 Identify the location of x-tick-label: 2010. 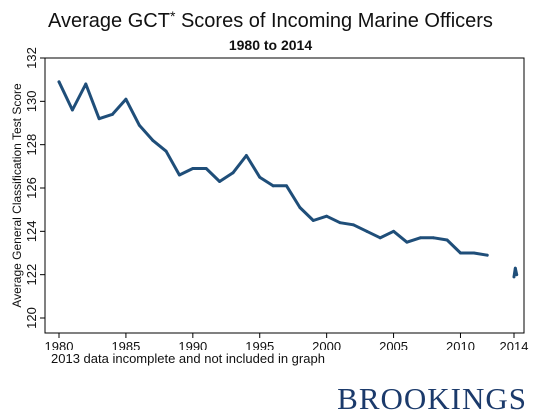
(460, 344).